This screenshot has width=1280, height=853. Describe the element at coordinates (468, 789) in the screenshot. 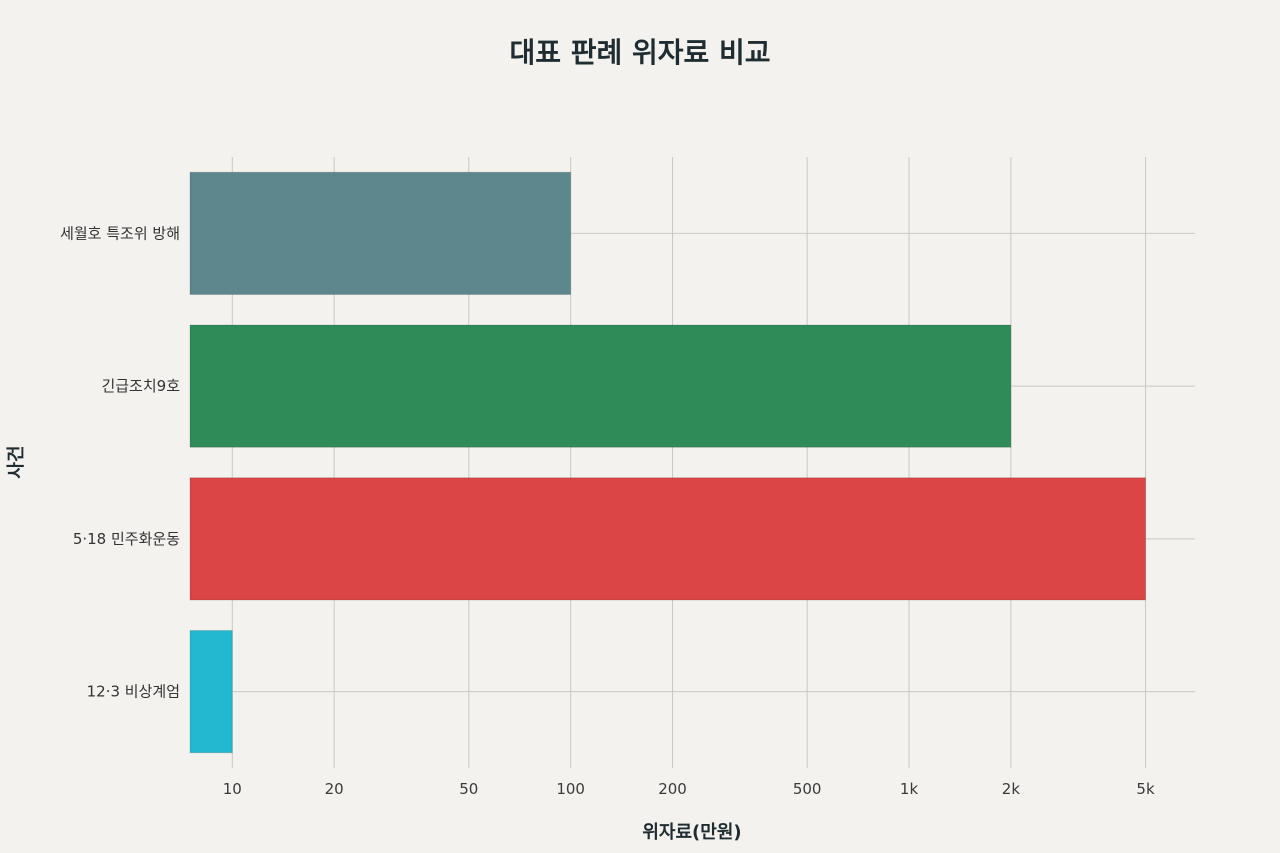

I see `x-tick-label: 50` at that location.